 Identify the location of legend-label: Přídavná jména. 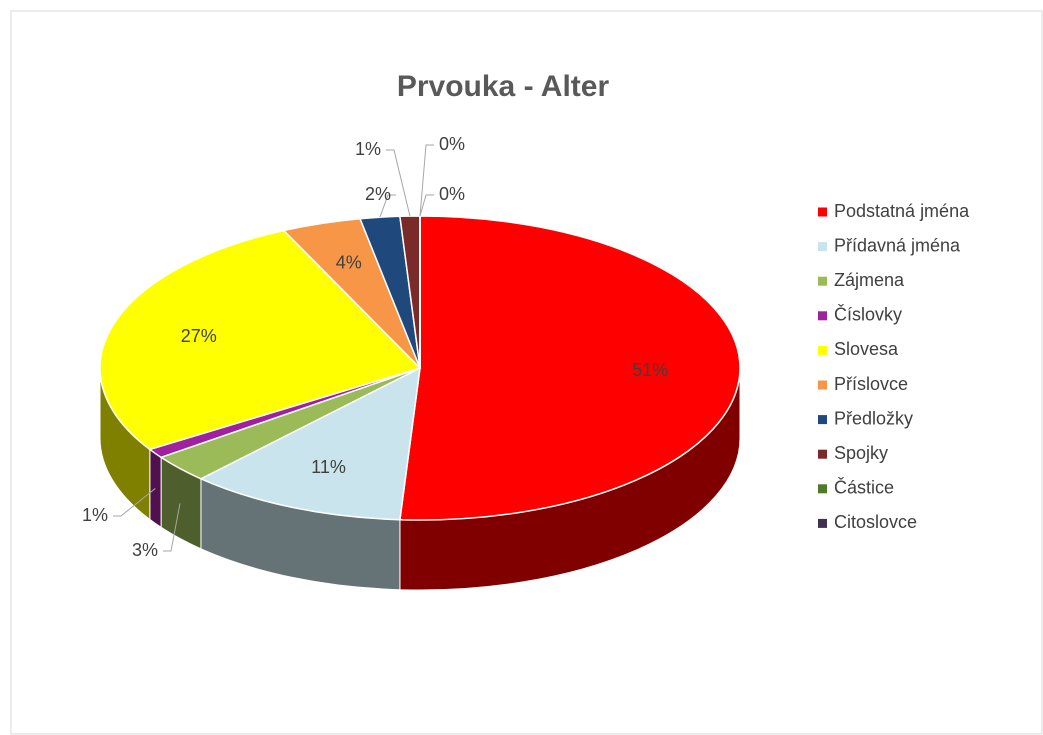
(897, 245).